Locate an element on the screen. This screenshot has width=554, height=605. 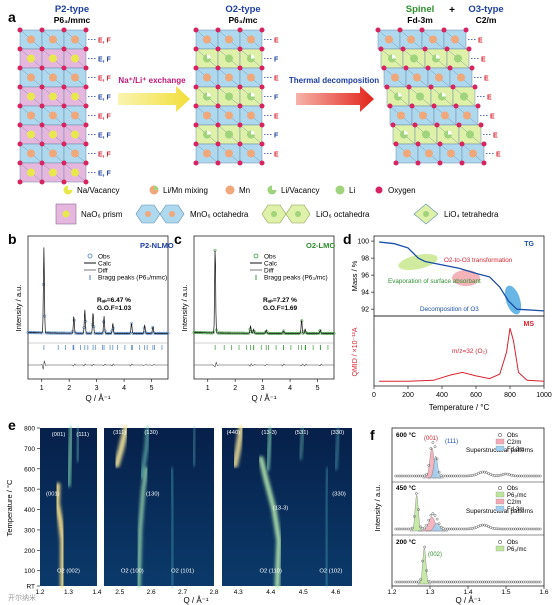
li-vacancy-half-icon is located at coordinates (274, 187).